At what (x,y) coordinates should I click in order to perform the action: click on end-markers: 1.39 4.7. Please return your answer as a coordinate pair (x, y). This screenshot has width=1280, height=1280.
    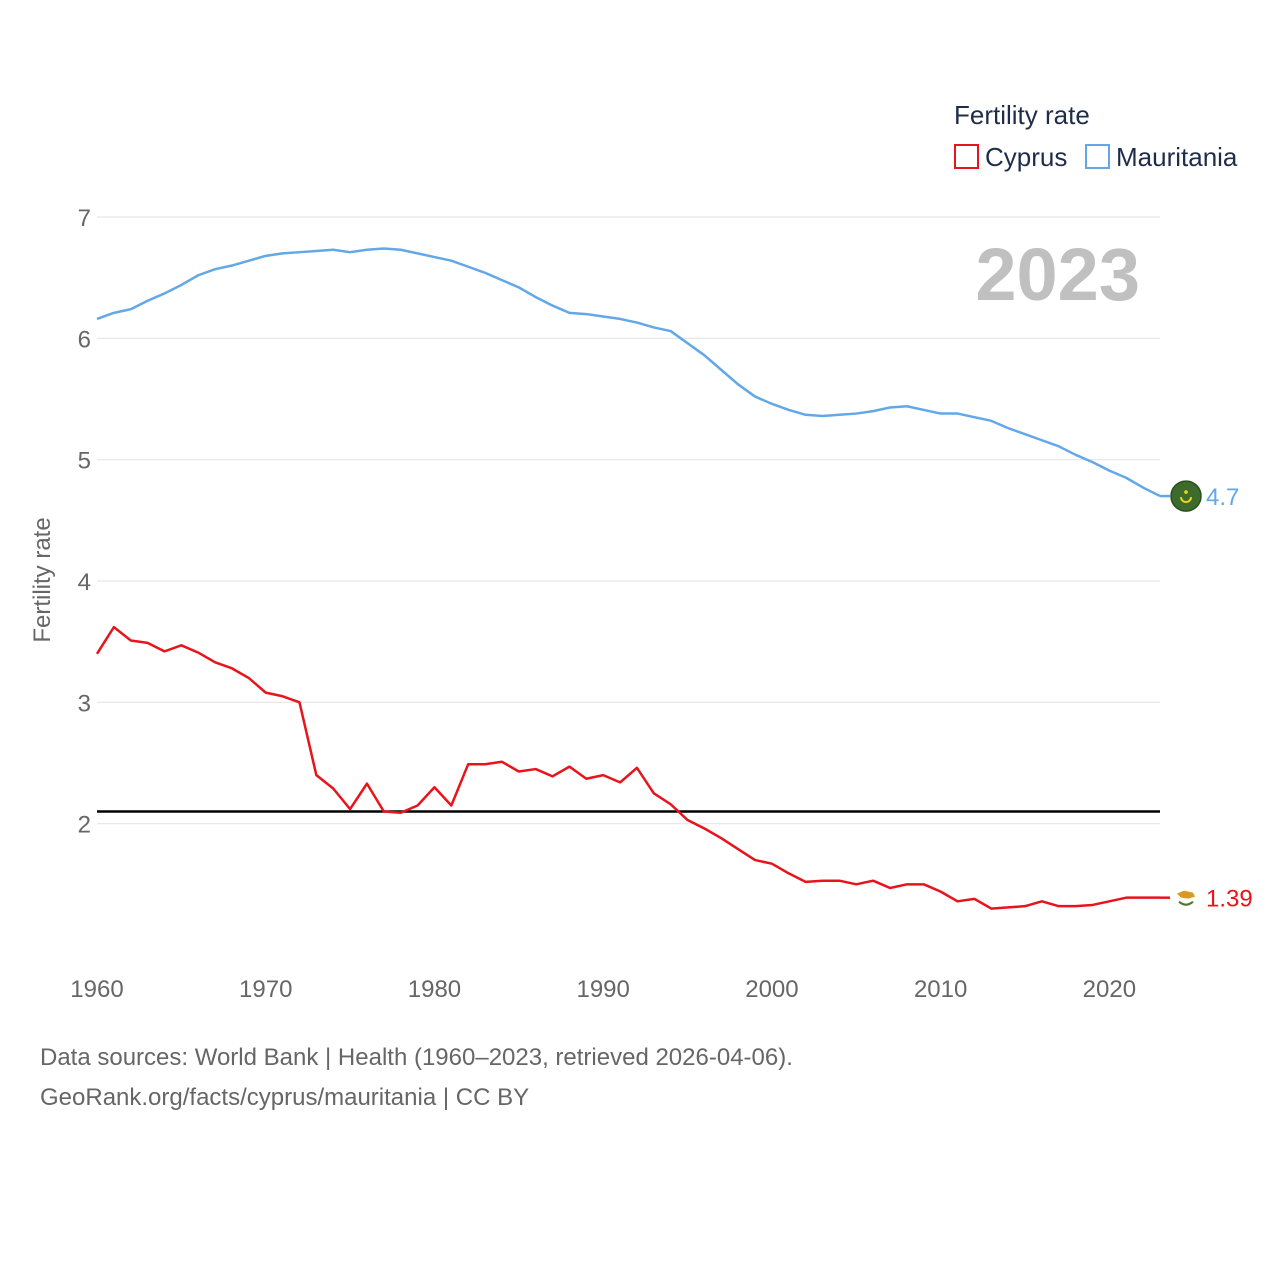
    Looking at the image, I should click on (1206, 696).